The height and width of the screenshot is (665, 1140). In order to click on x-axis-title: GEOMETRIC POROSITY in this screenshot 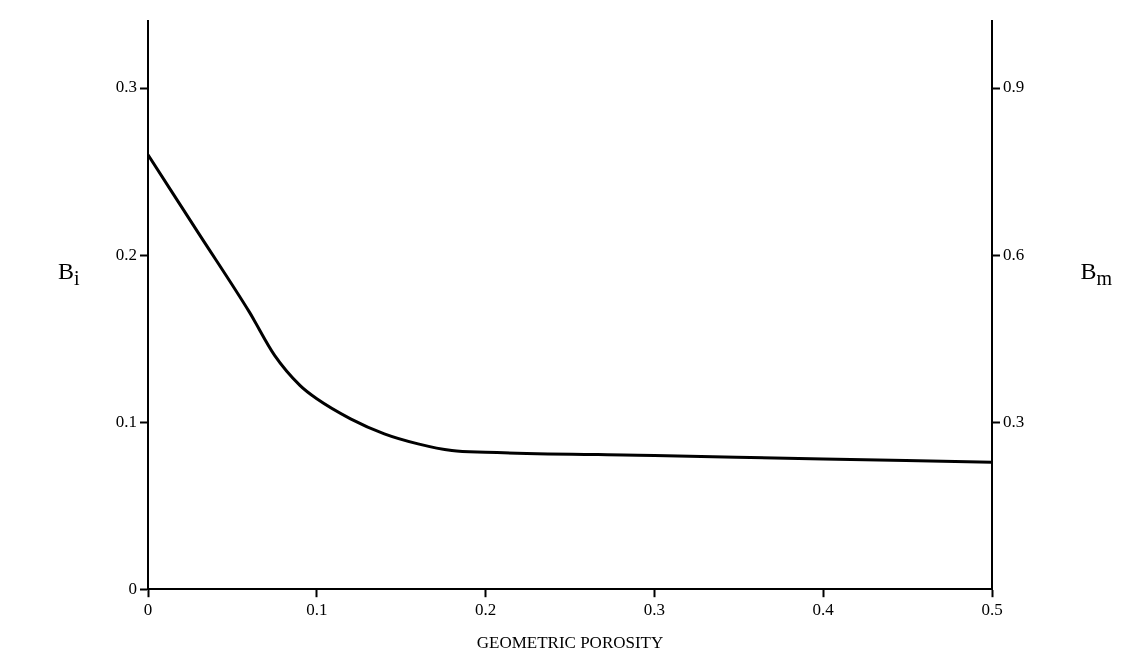, I will do `click(570, 643)`.